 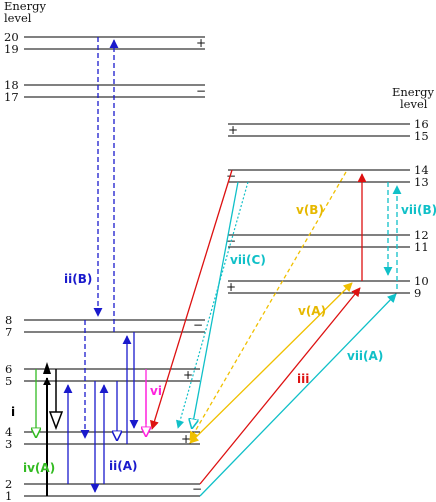 I want to click on left-heading-line2: level, so click(x=18, y=18).